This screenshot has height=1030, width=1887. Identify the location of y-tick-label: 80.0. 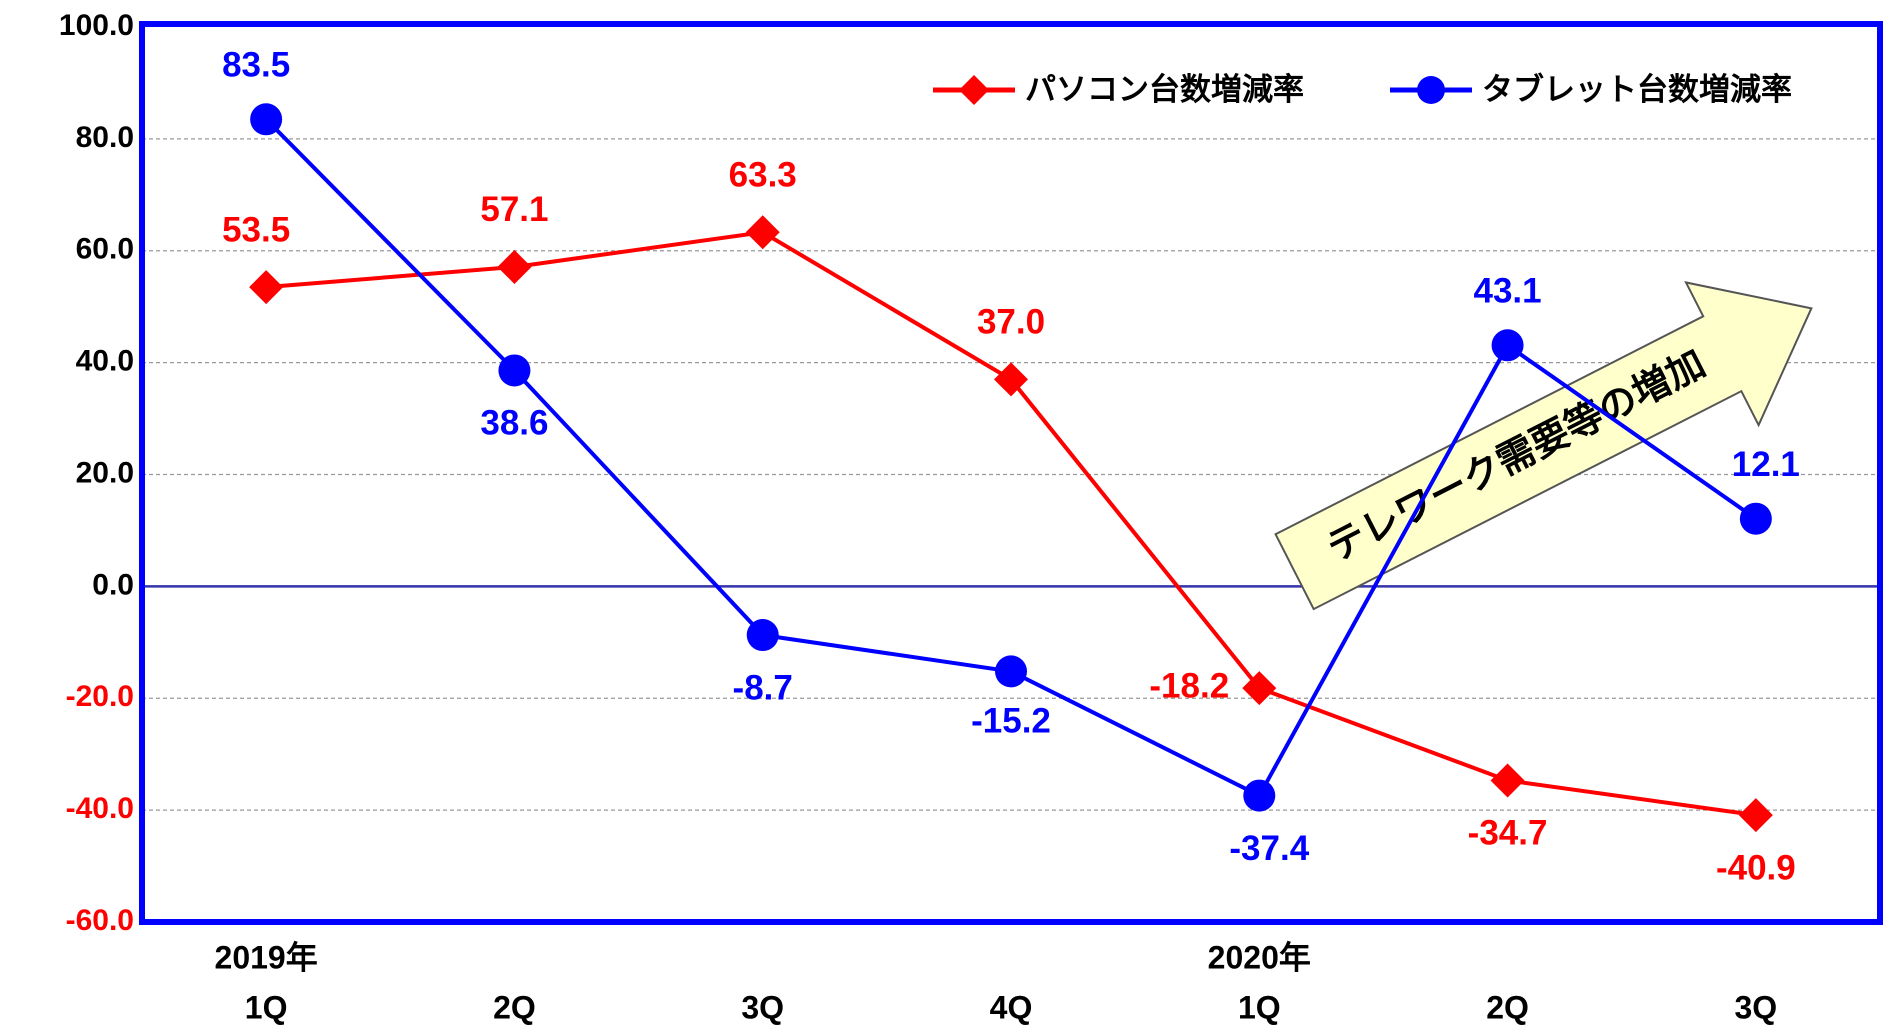
(105, 137).